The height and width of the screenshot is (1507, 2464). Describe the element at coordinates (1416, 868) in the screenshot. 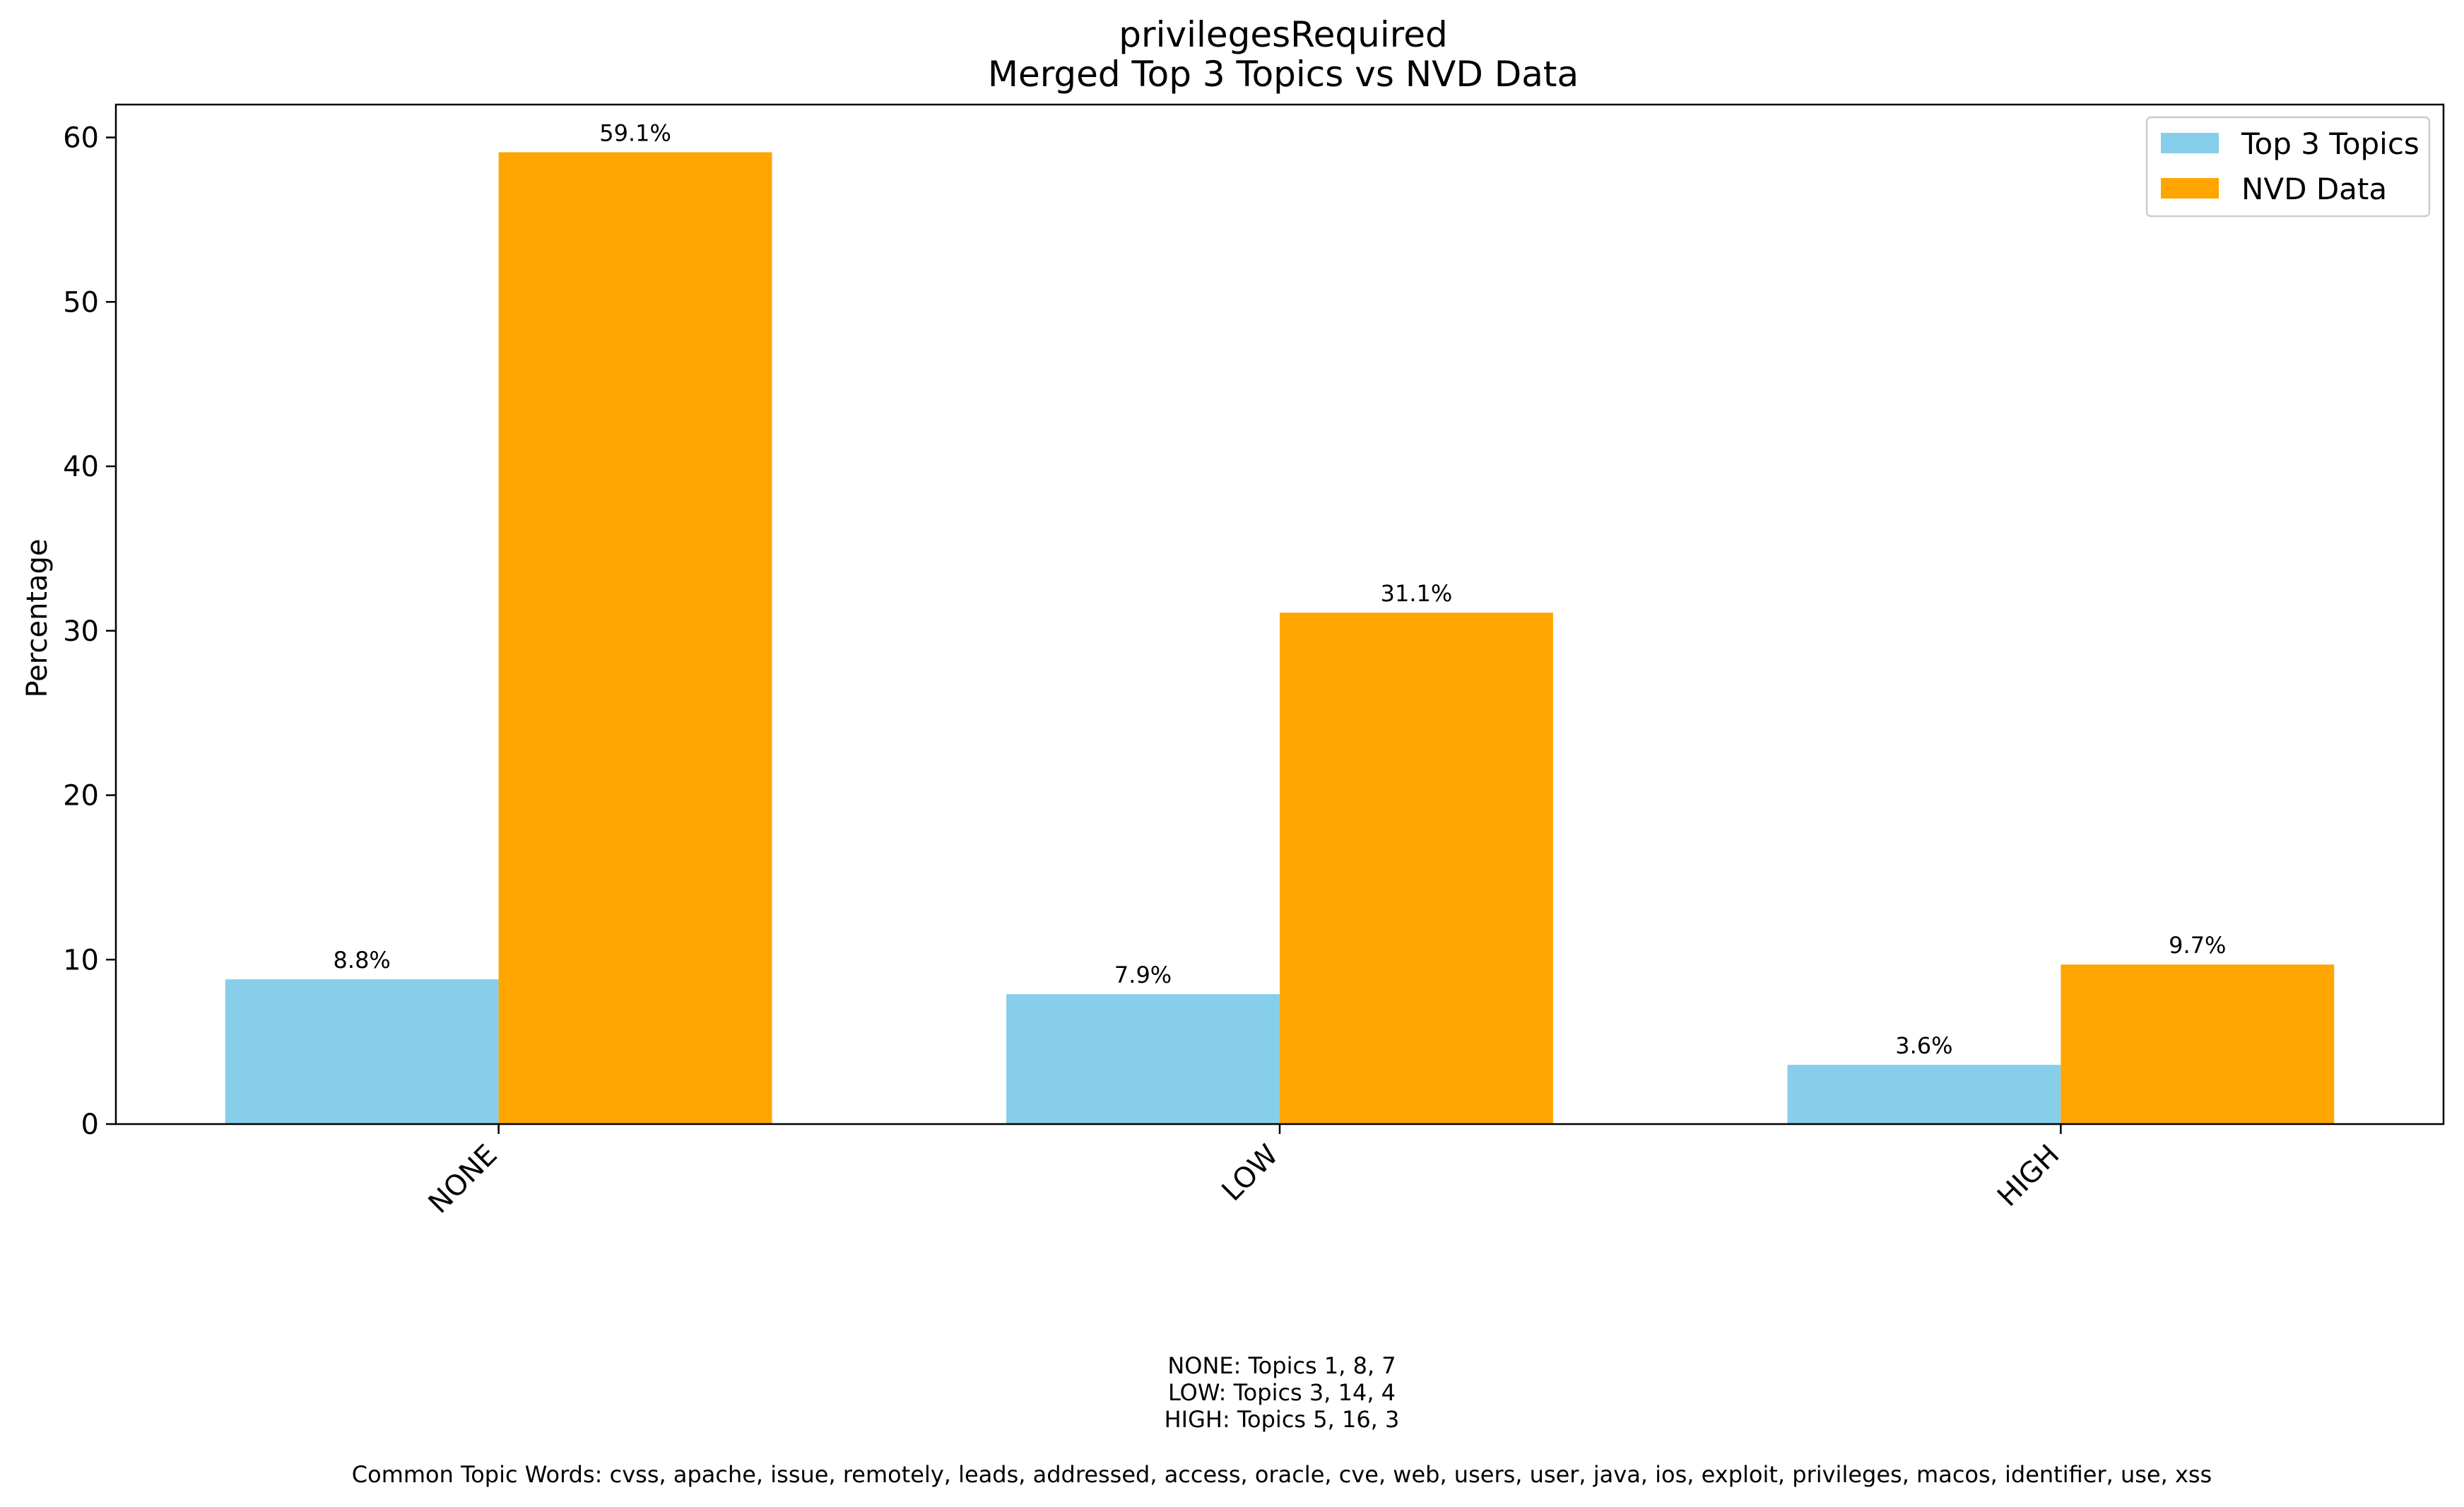

I see `bar-nvd-data-low` at that location.